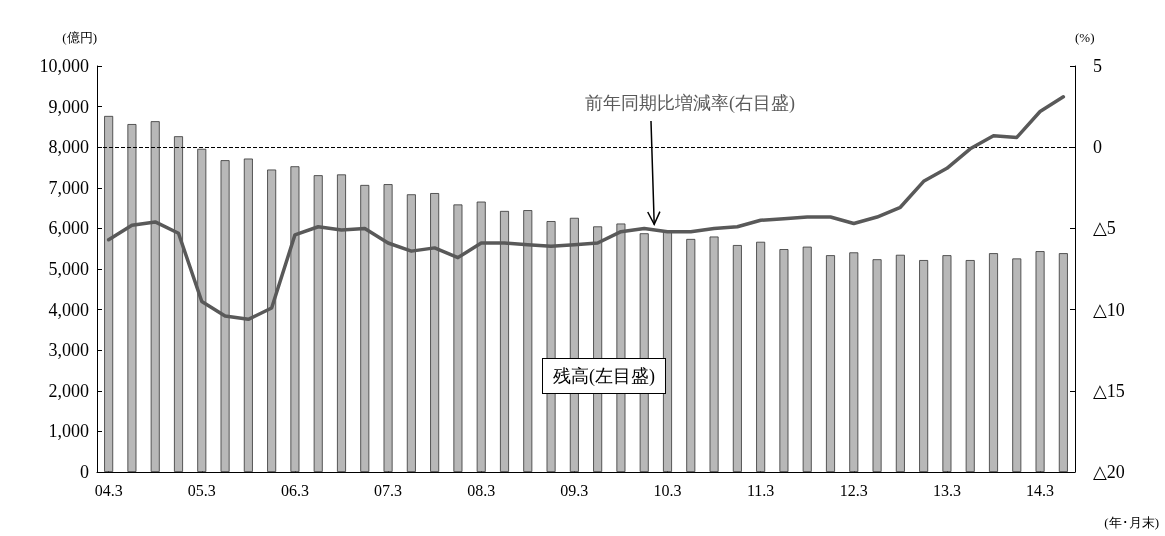 Image resolution: width=1165 pixels, height=536 pixels. Describe the element at coordinates (68, 269) in the screenshot. I see `y-tick-label: 5,000` at that location.